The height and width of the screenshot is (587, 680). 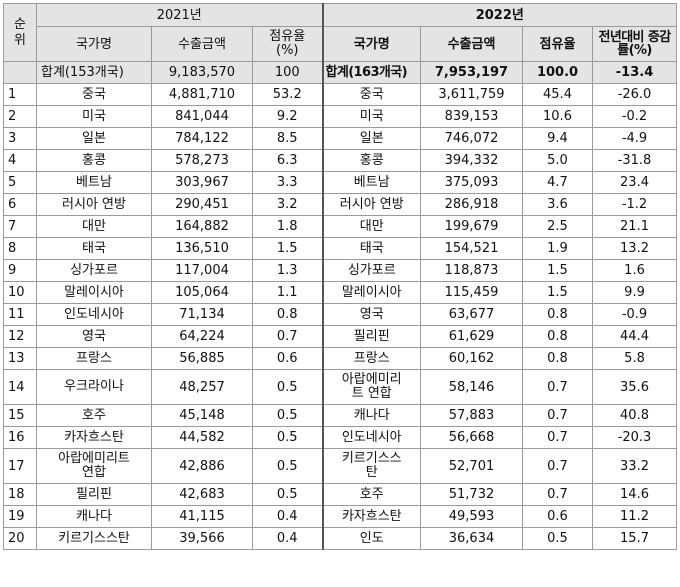 I want to click on share-2021-cell: 3.2, so click(x=287, y=204).